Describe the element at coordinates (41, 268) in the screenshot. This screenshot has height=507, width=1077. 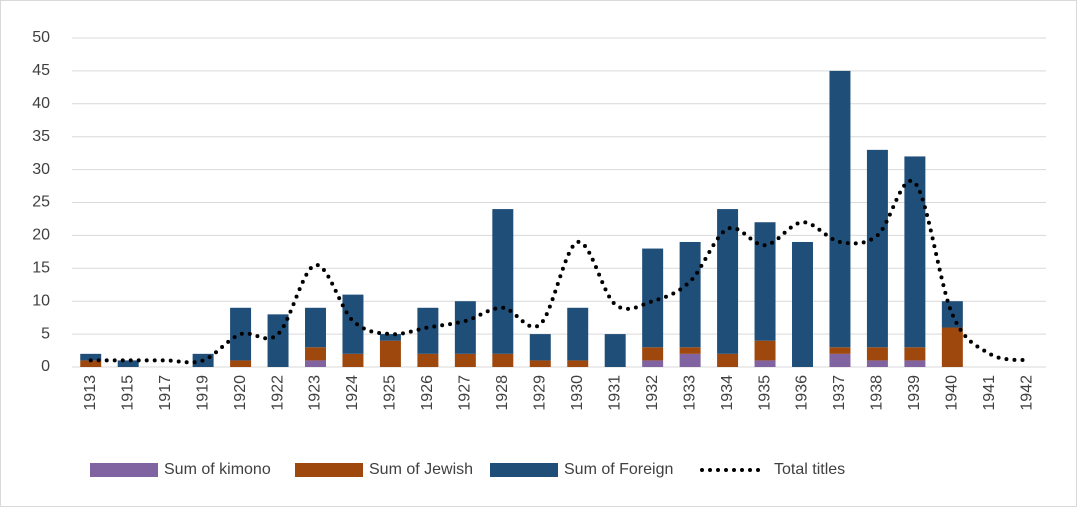
I see `y-tick-label: 15` at that location.